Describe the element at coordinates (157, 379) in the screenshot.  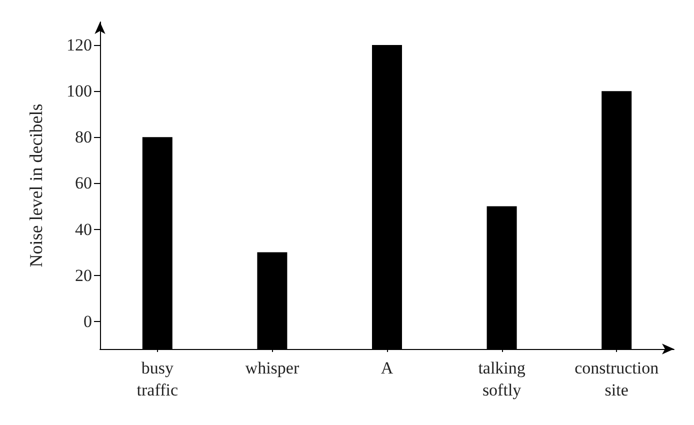
I see `x-tick-label: busy traffic` at that location.